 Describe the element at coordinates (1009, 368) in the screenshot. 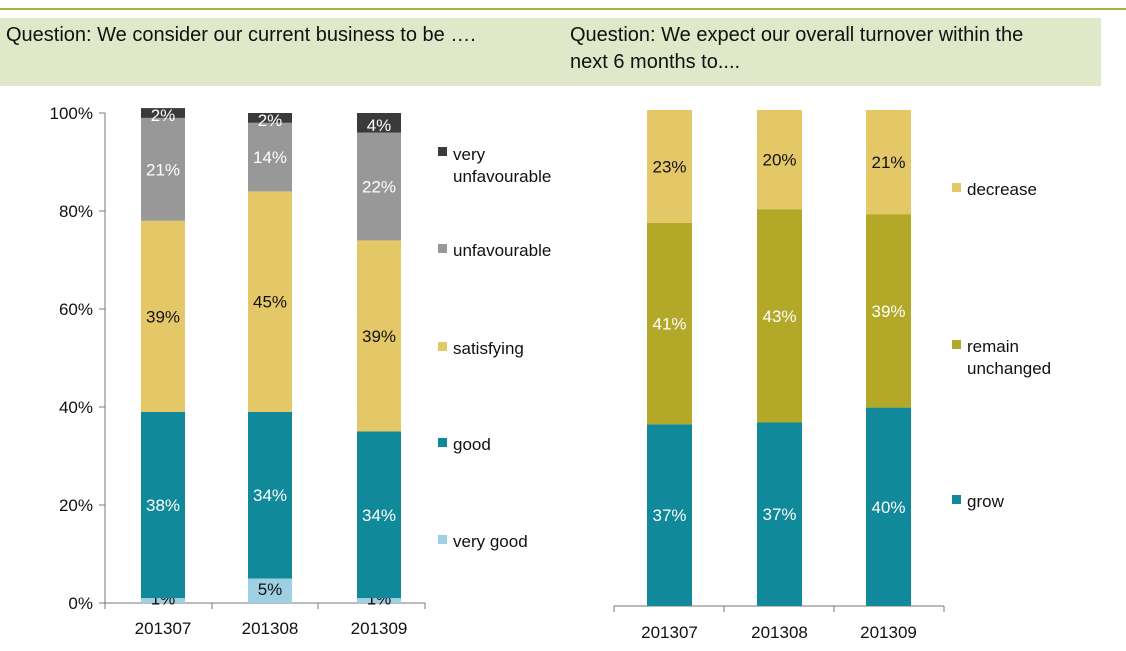

I see `legend-label-remain-unchanged-line2: unchanged` at that location.